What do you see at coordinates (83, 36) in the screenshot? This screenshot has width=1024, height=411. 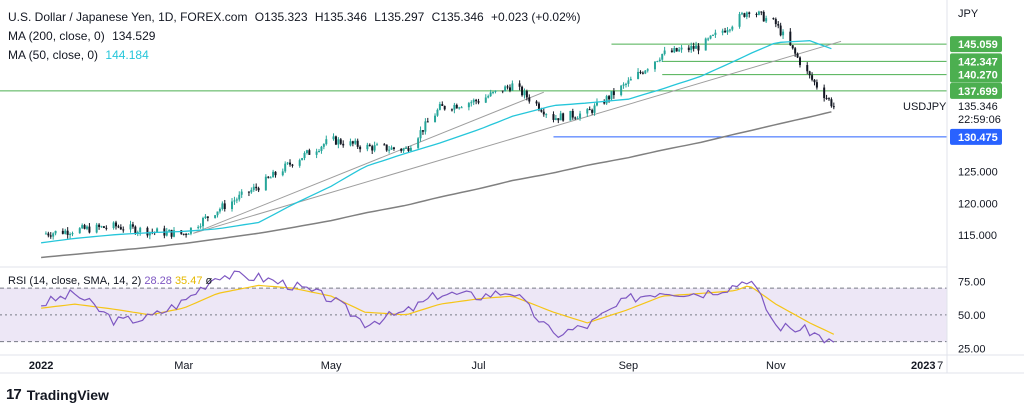 I see `ma200-legend: MA (200, close, 0) 134.529` at bounding box center [83, 36].